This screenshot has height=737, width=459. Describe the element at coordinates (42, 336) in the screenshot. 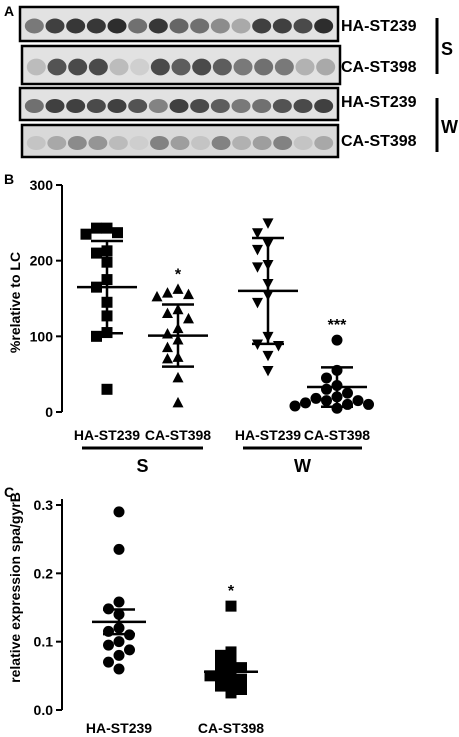

I see `y-tick-label: 100` at that location.